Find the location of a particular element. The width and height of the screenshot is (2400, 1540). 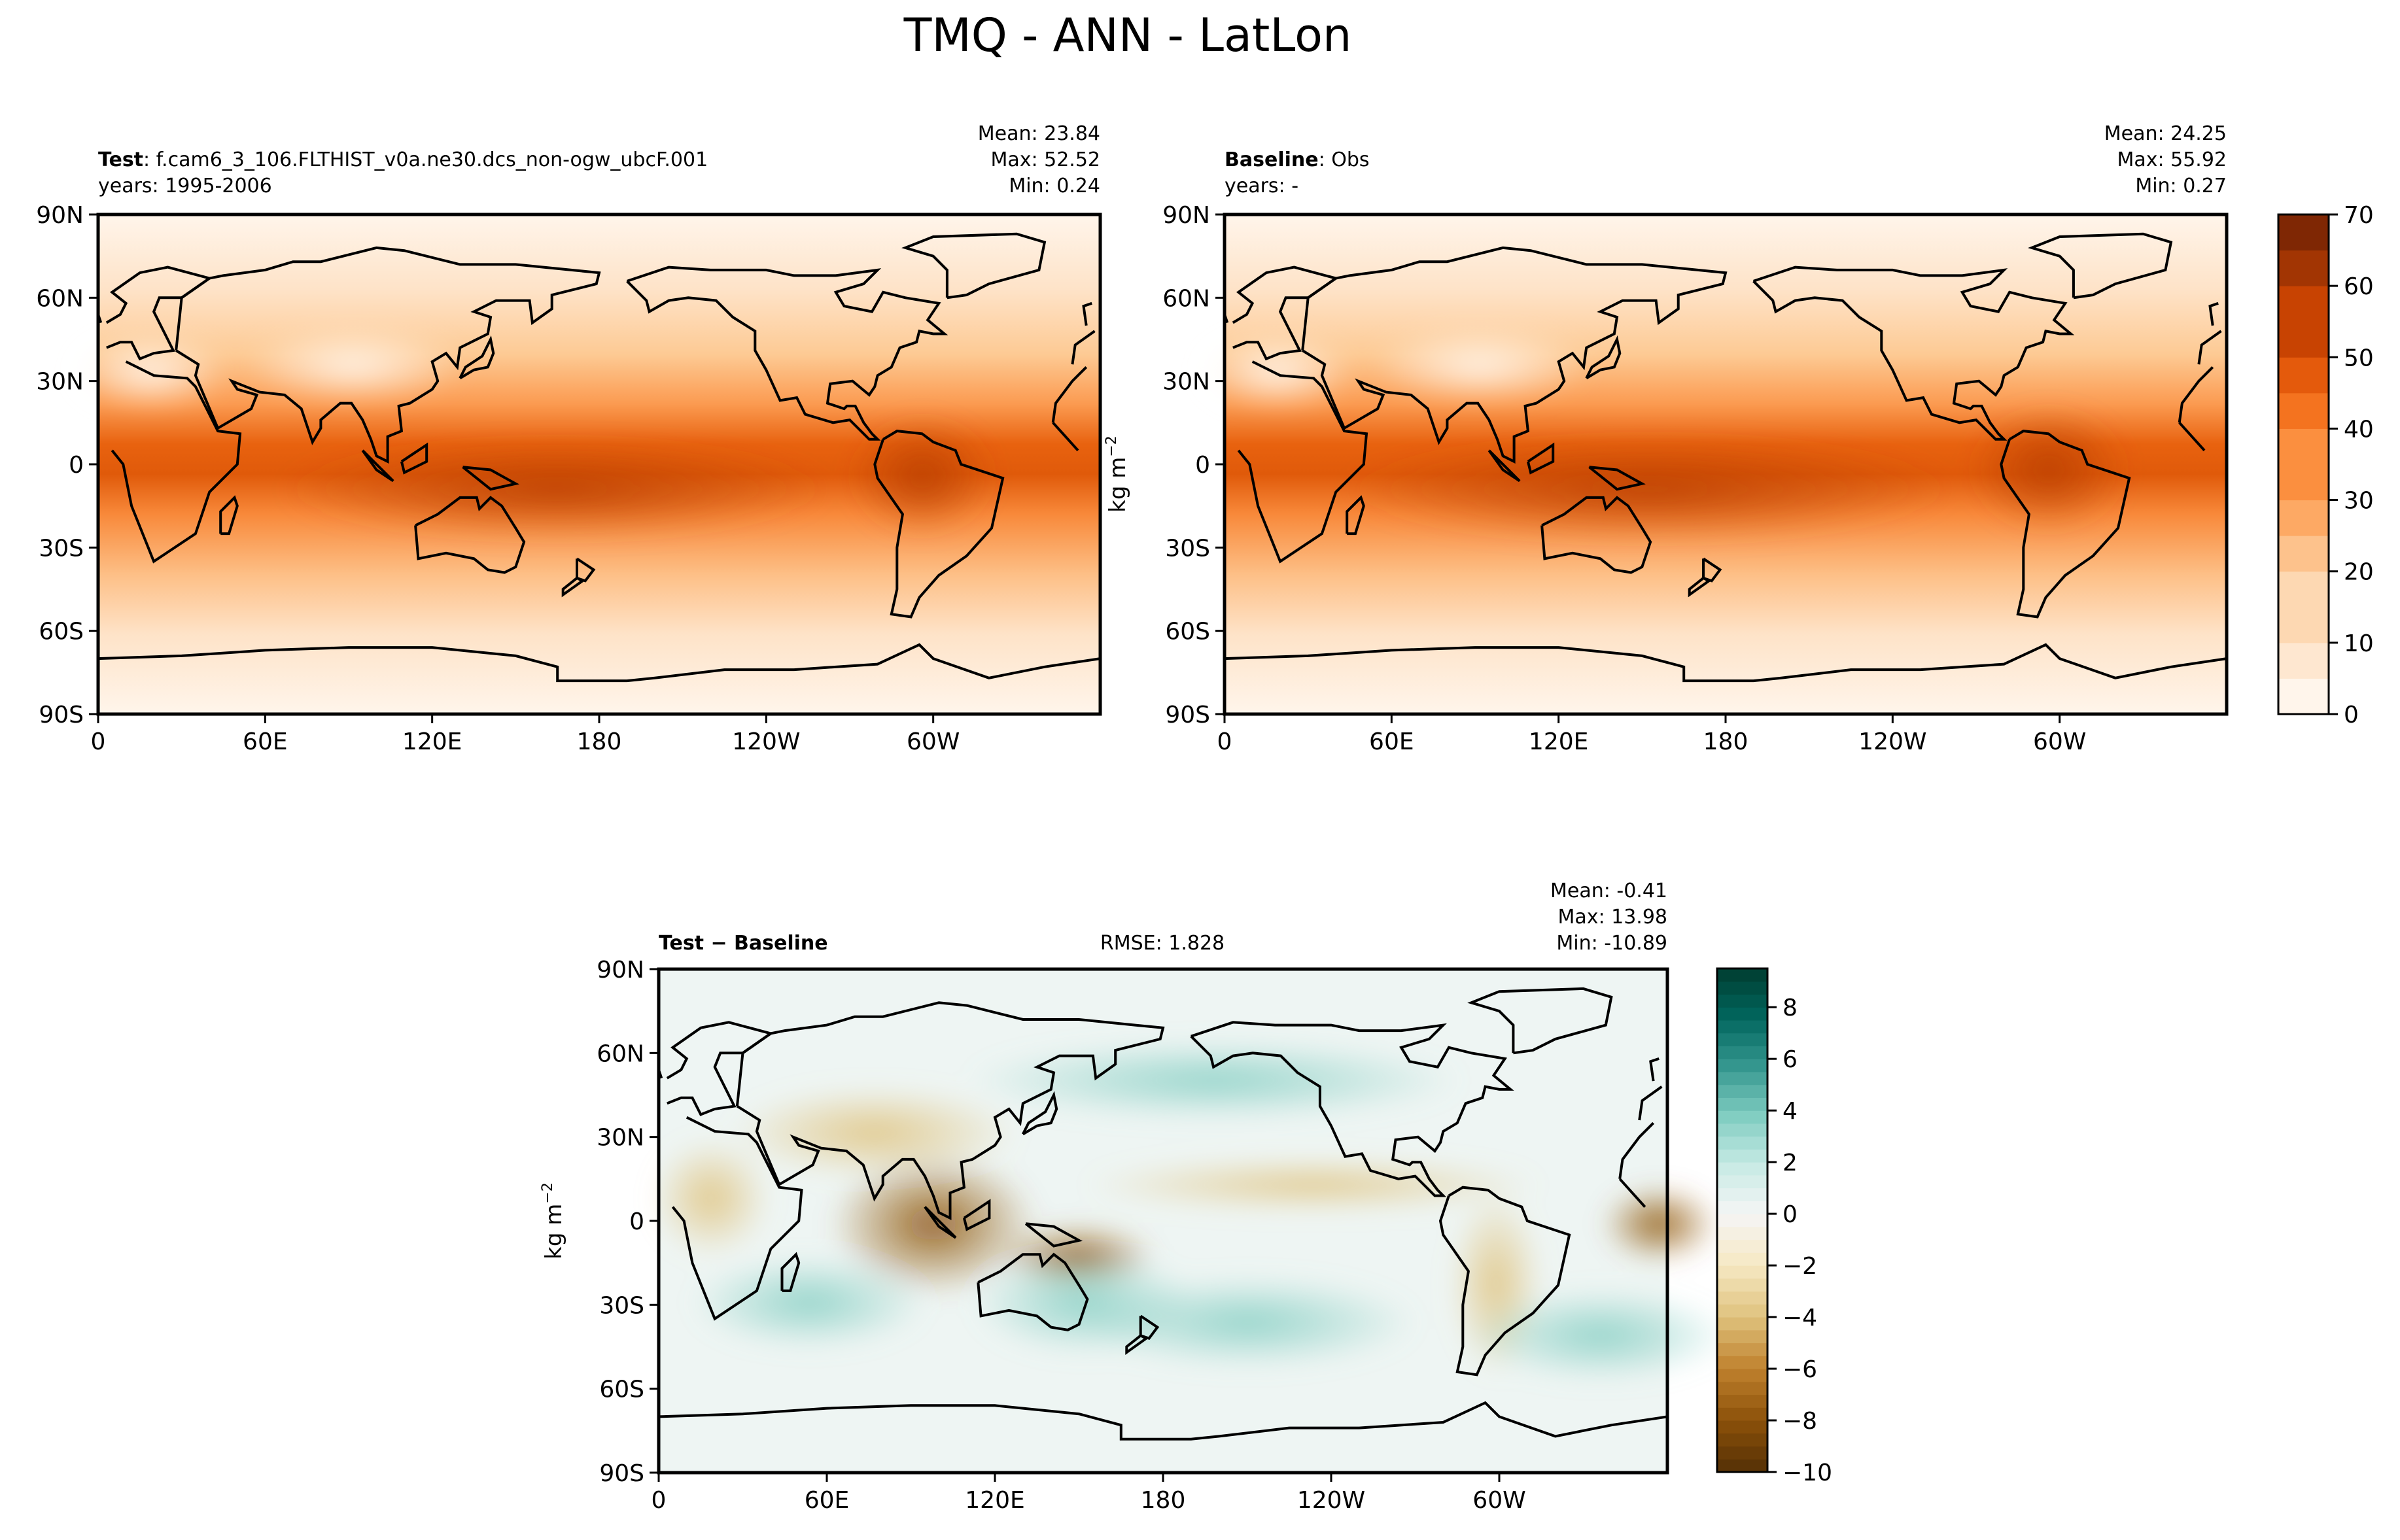

test-coast-nz2 is located at coordinates (573, 587).